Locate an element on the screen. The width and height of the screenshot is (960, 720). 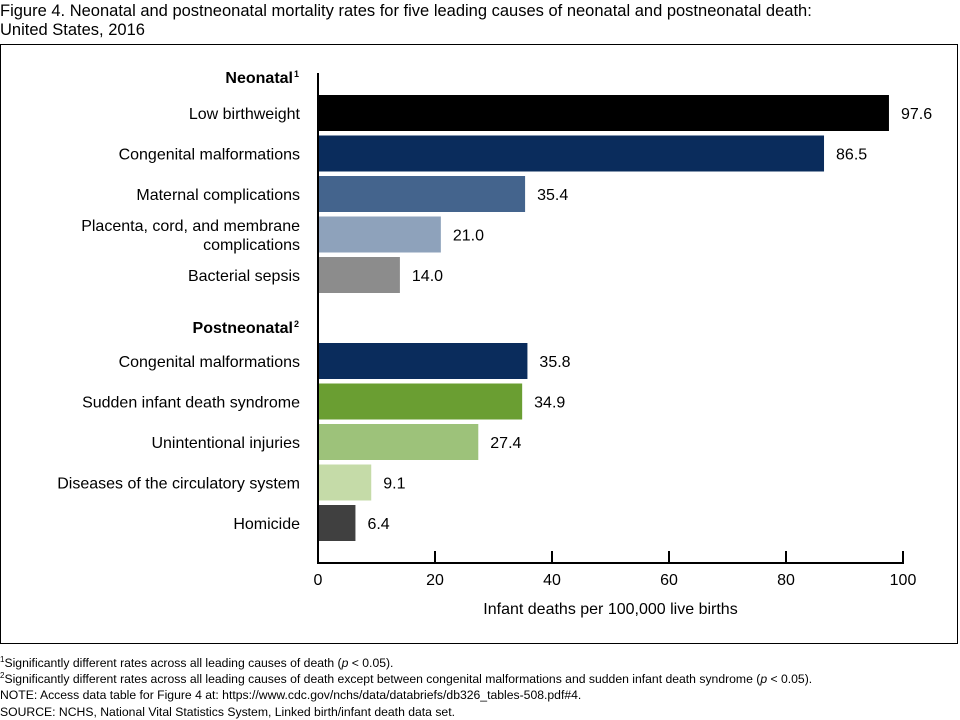
category-label-2-3: Unintentional injuries is located at coordinates (225, 443).